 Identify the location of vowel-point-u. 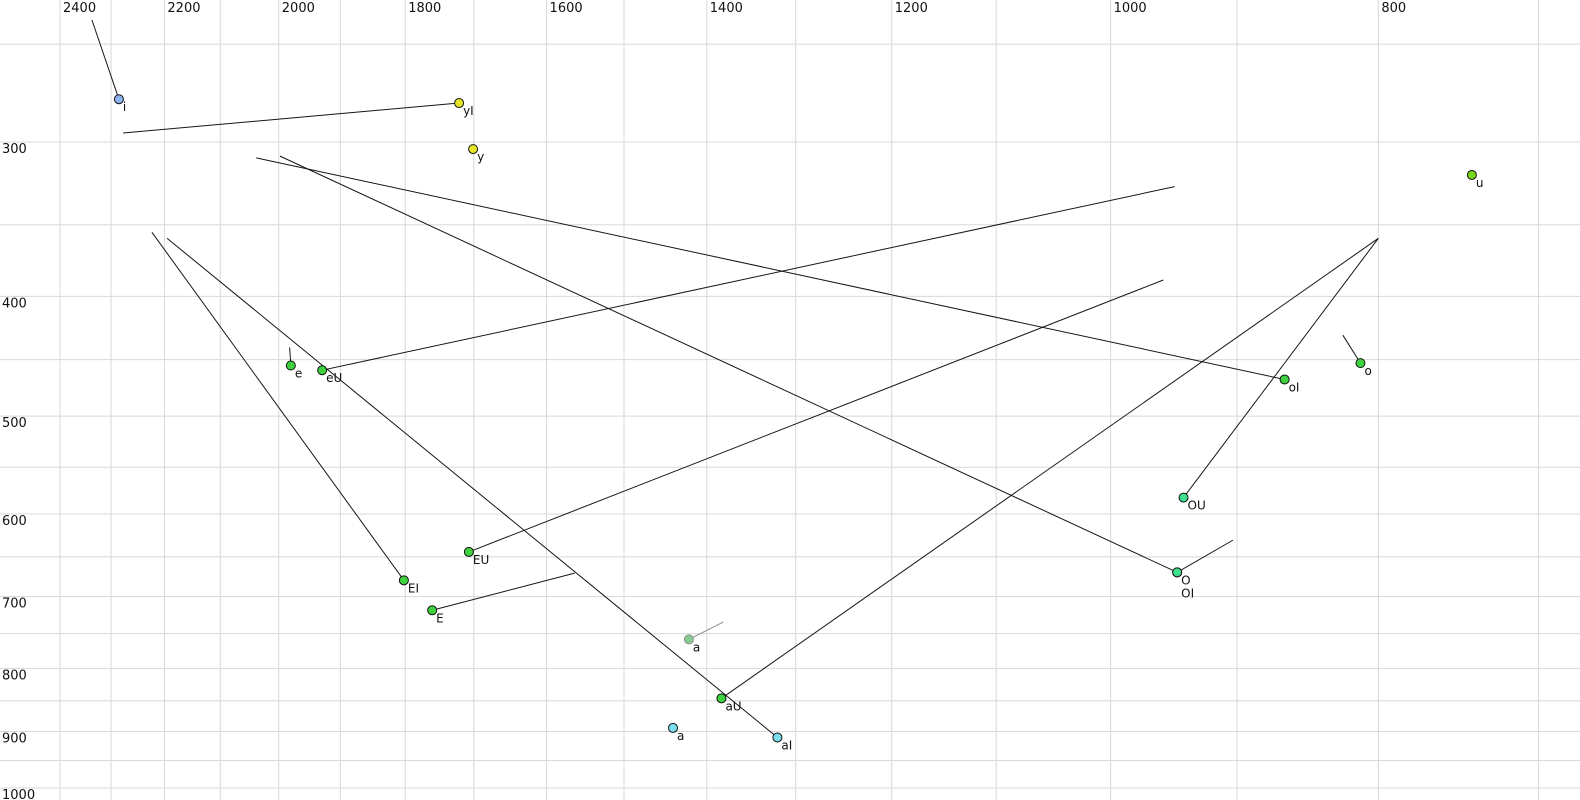
(1471, 174).